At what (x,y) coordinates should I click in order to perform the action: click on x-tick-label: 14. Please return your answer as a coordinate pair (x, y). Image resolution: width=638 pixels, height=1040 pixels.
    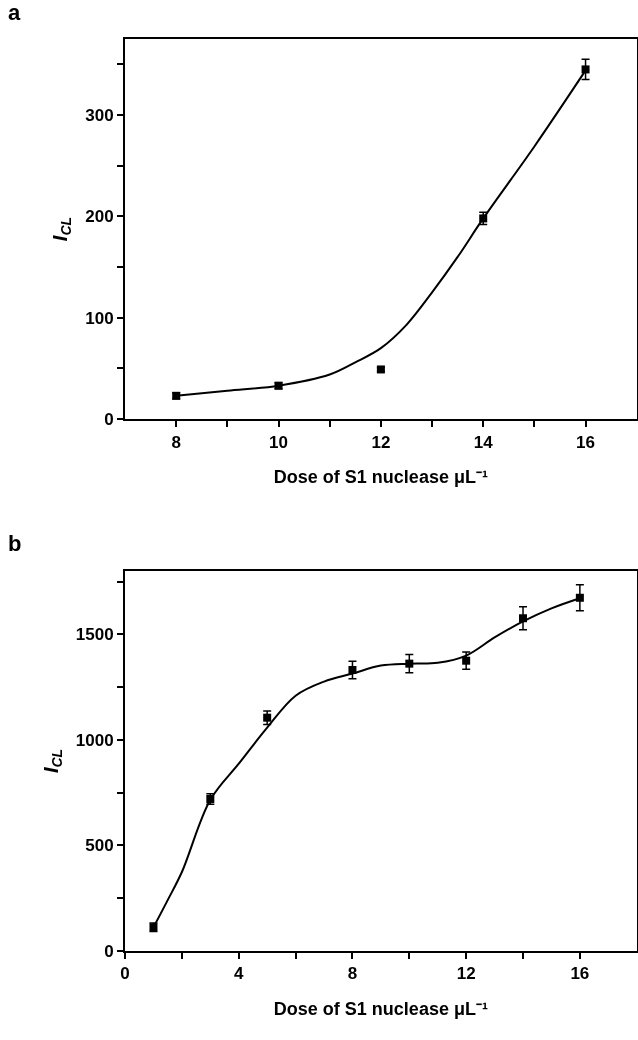
    Looking at the image, I should click on (483, 442).